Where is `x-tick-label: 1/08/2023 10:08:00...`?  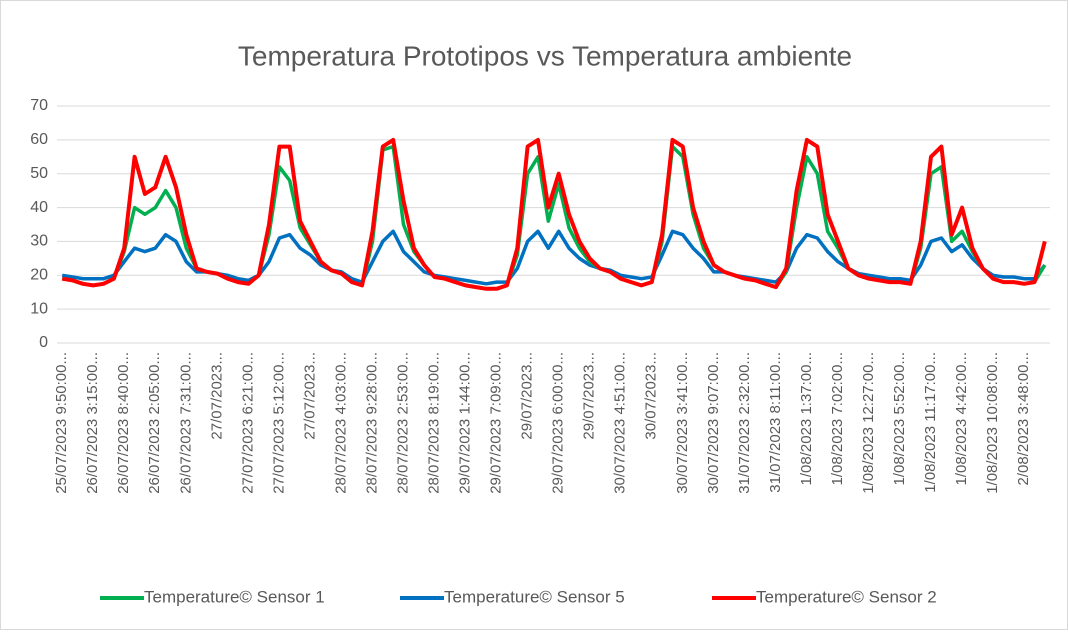 x-tick-label: 1/08/2023 10:08:00... is located at coordinates (992, 423).